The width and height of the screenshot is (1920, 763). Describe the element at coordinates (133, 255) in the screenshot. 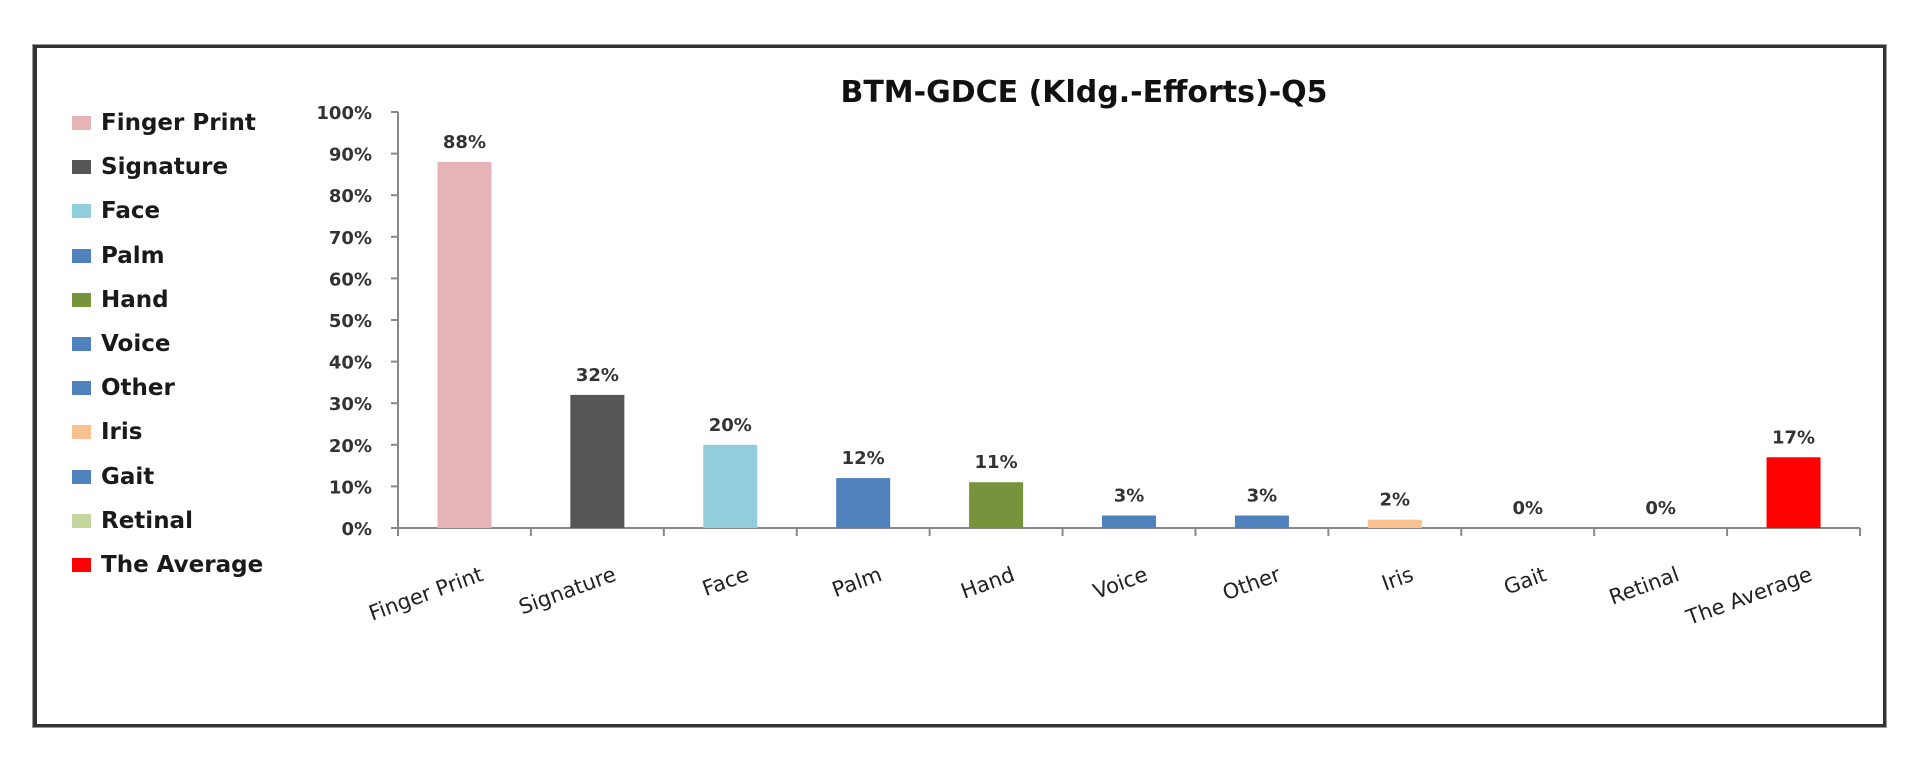

I see `legend-label: Palm` at that location.